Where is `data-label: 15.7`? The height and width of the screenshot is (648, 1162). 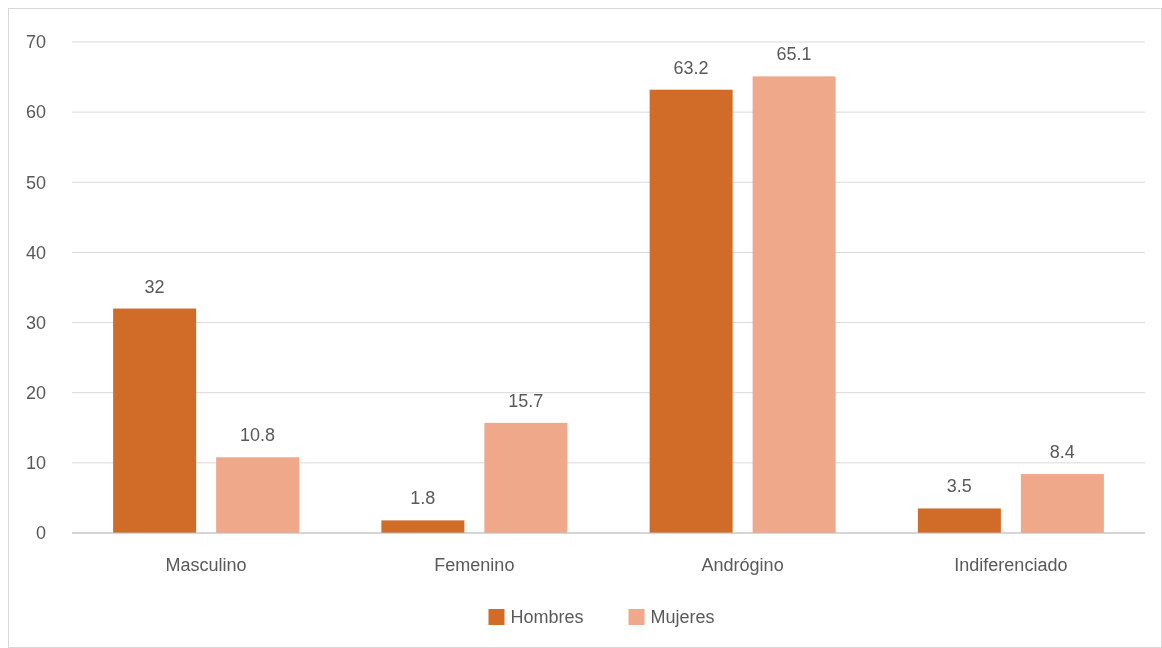 data-label: 15.7 is located at coordinates (526, 400).